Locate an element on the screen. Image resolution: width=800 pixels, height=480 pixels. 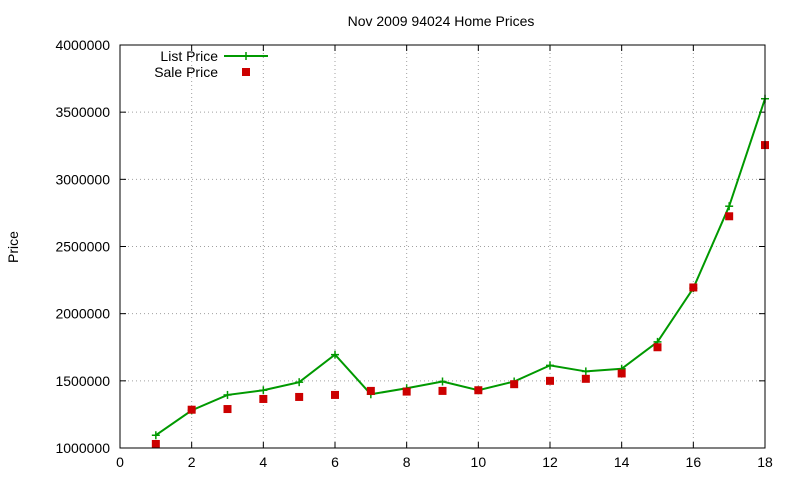
x-tick-label: 18 is located at coordinates (765, 462).